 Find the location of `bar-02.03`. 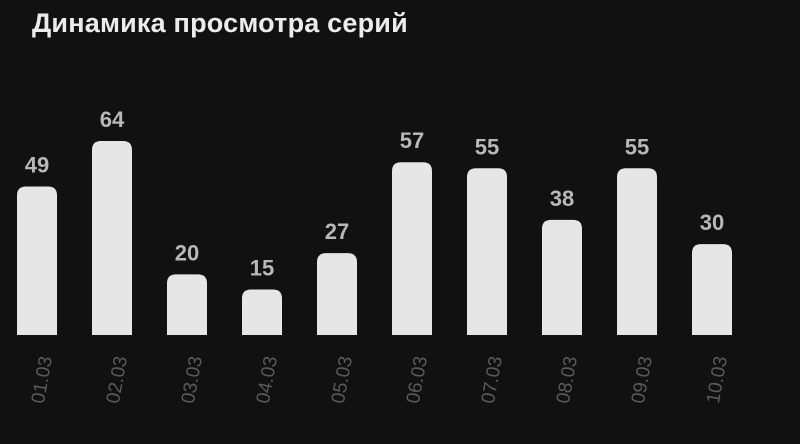

bar-02.03 is located at coordinates (112, 238).